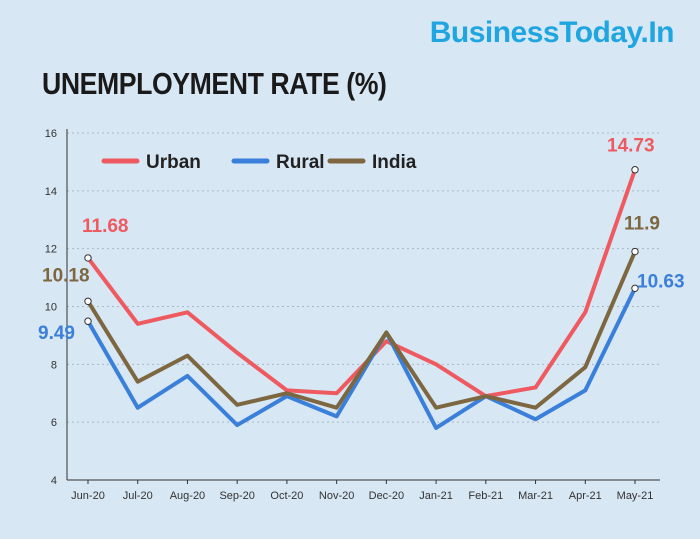 This screenshot has width=700, height=539. I want to click on x-tick-label: Feb-21, so click(485, 496).